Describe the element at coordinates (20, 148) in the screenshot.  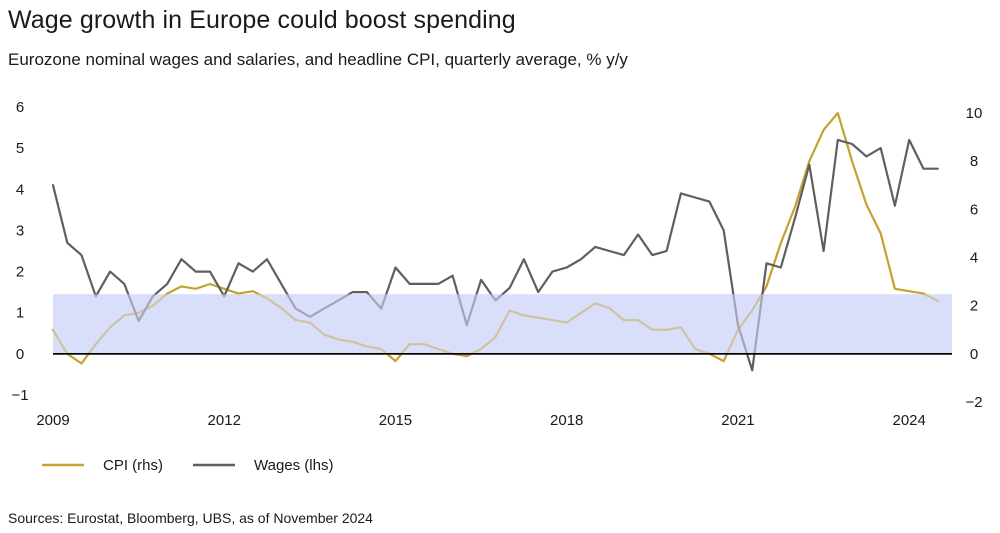
I see `left-axis-tick-label: 5` at that location.